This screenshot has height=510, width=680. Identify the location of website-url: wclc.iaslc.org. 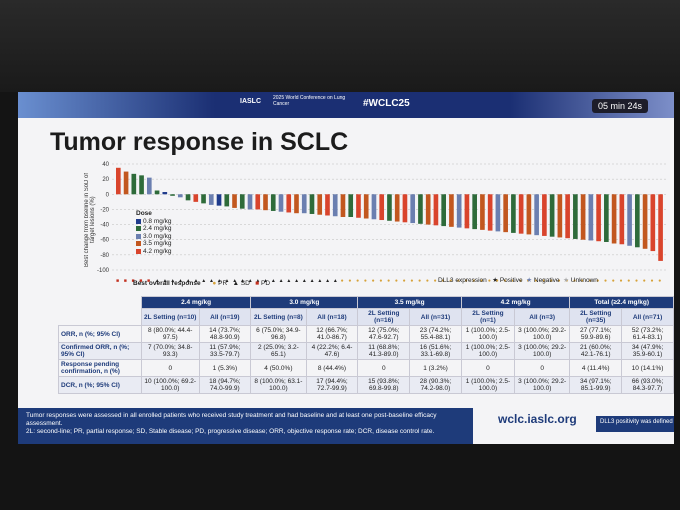
(537, 419).